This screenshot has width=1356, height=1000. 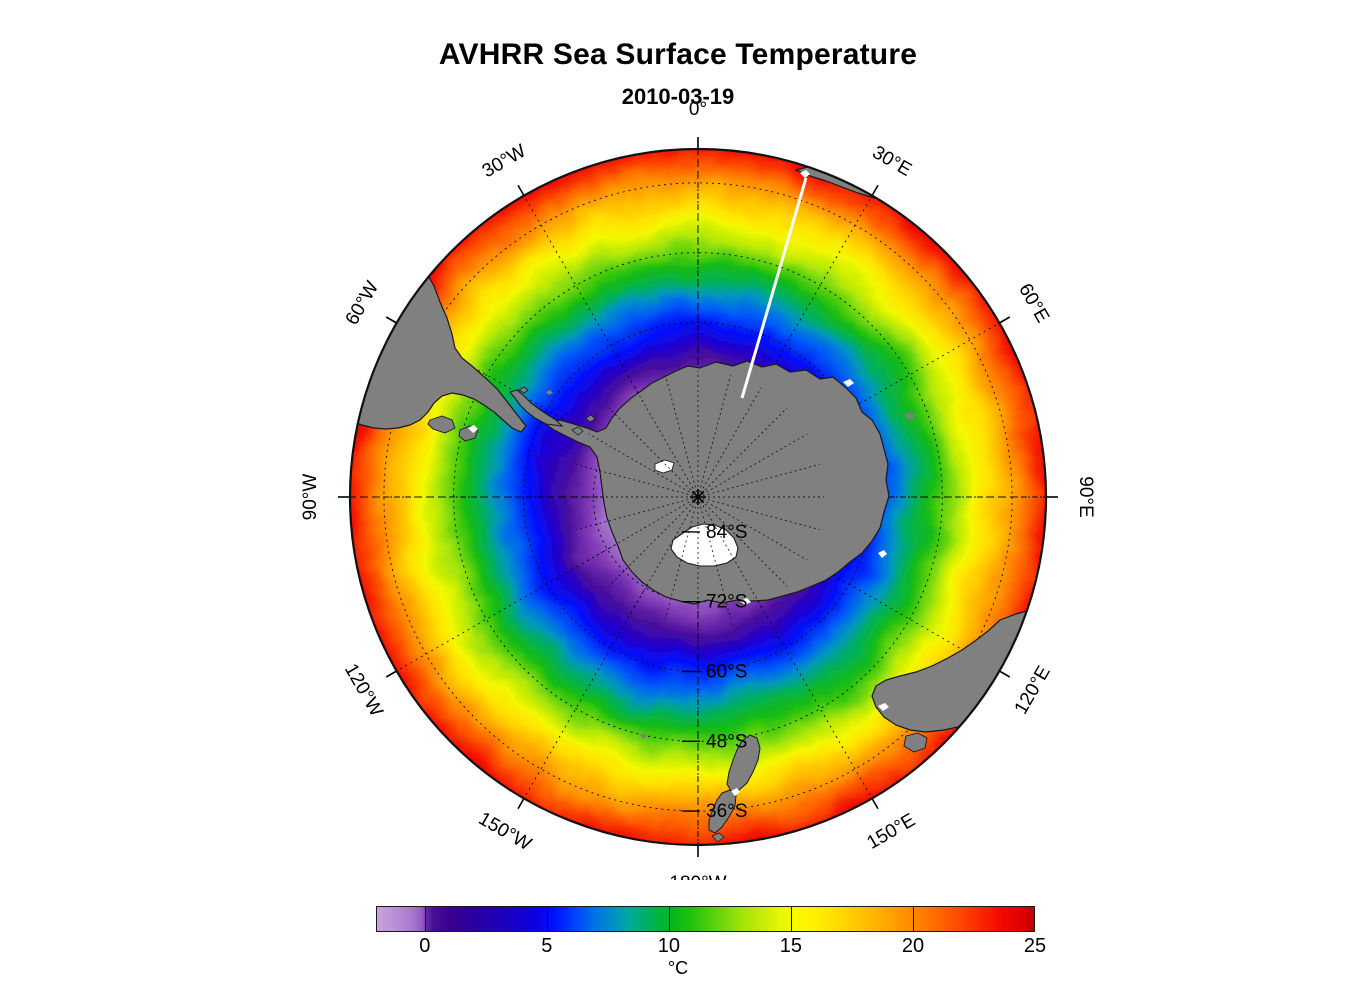 What do you see at coordinates (726, 602) in the screenshot?
I see `latitude-label: 72°S` at bounding box center [726, 602].